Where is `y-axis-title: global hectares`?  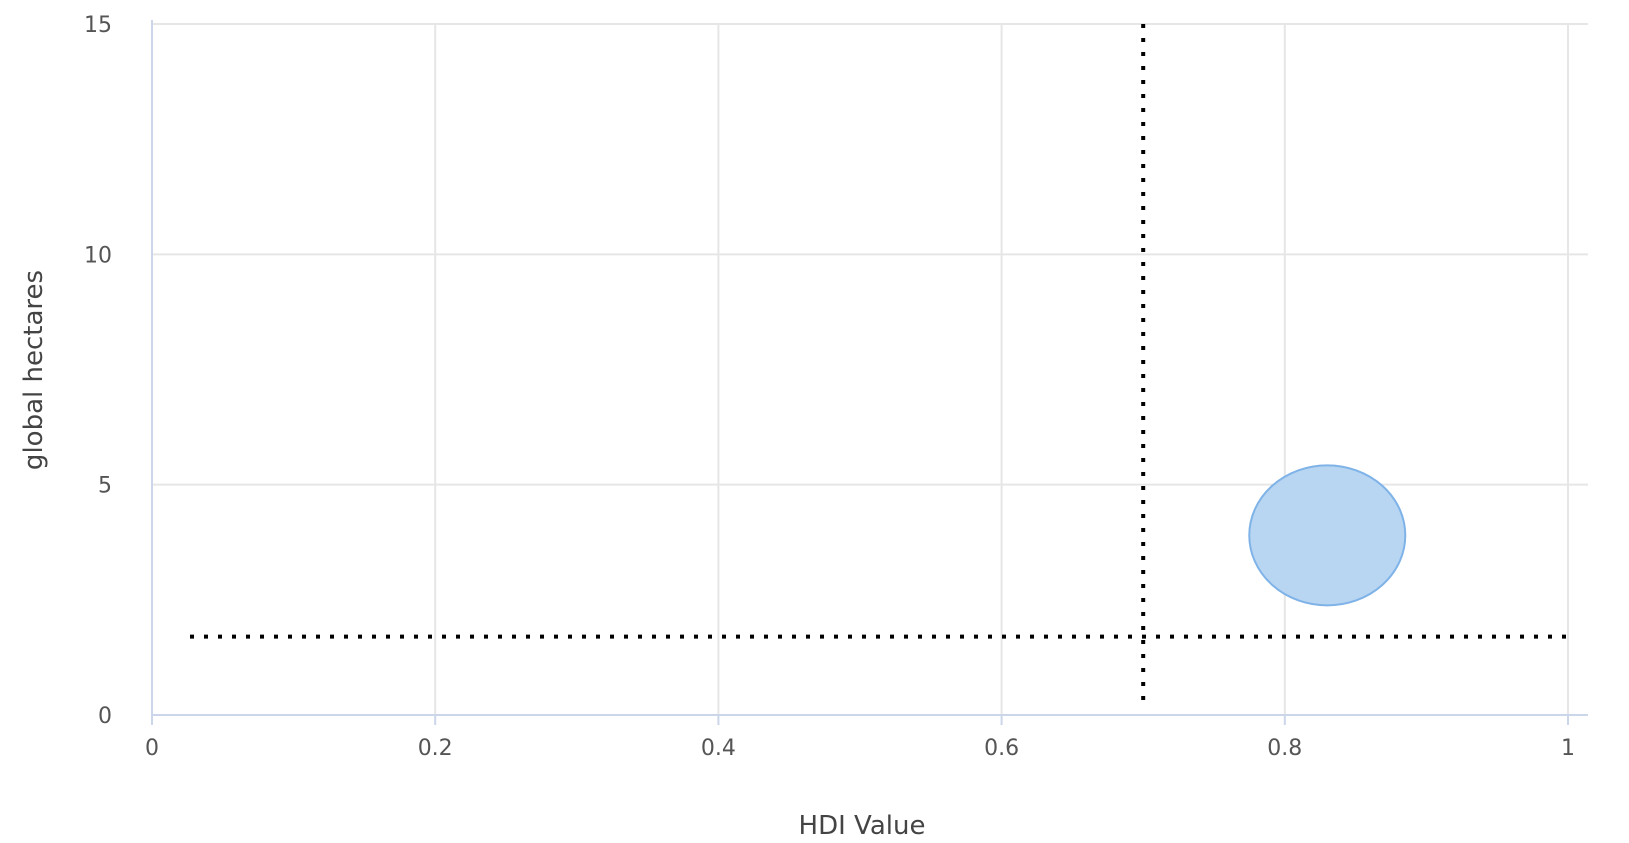
y-axis-title: global hectares is located at coordinates (34, 370).